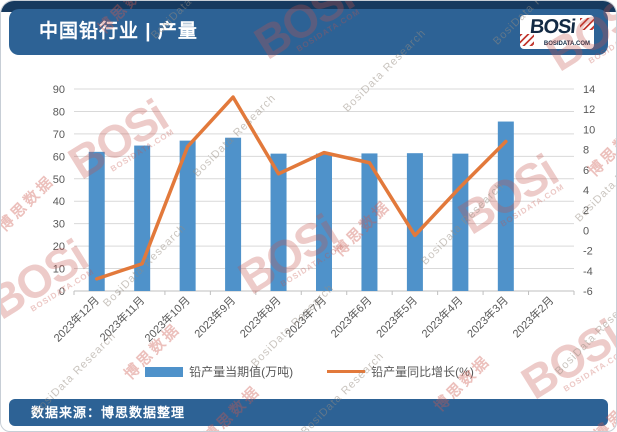  I want to click on right-axis-tick-label: 4, so click(586, 191).